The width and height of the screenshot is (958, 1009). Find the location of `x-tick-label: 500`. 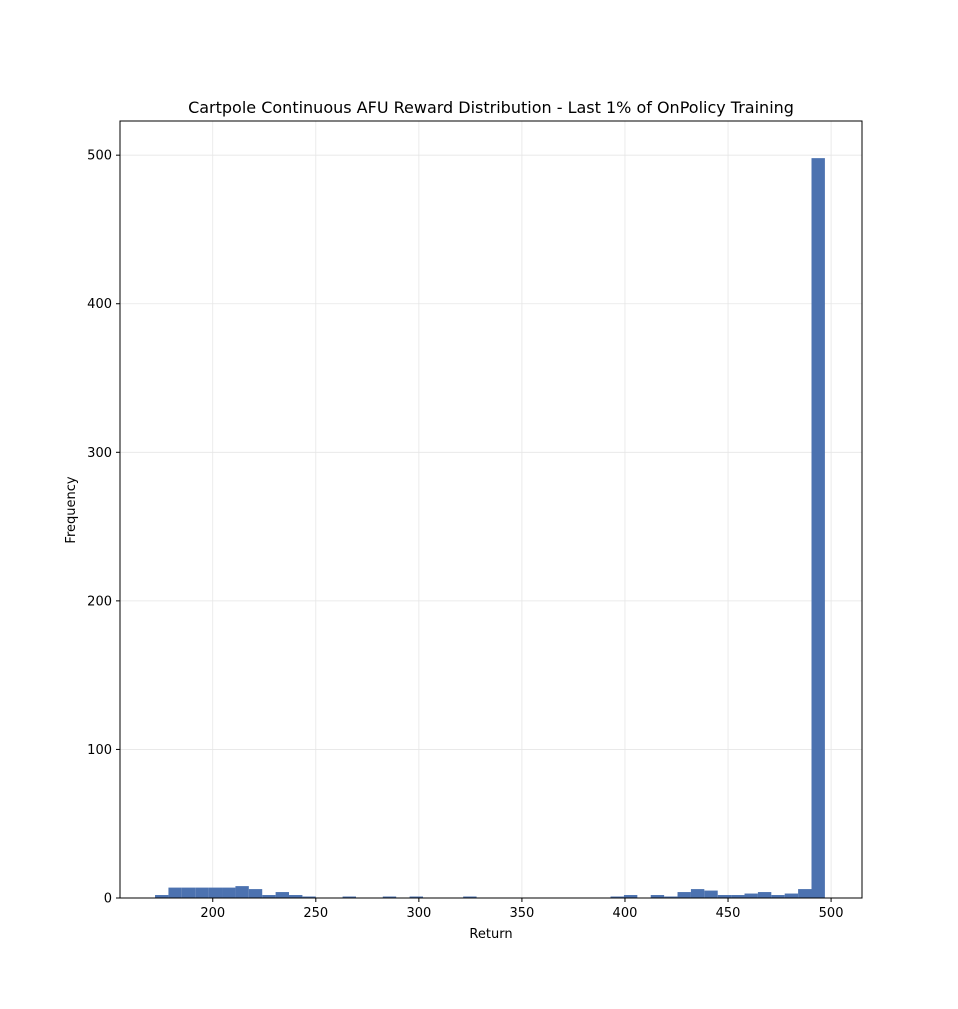

x-tick-label: 500 is located at coordinates (831, 913).